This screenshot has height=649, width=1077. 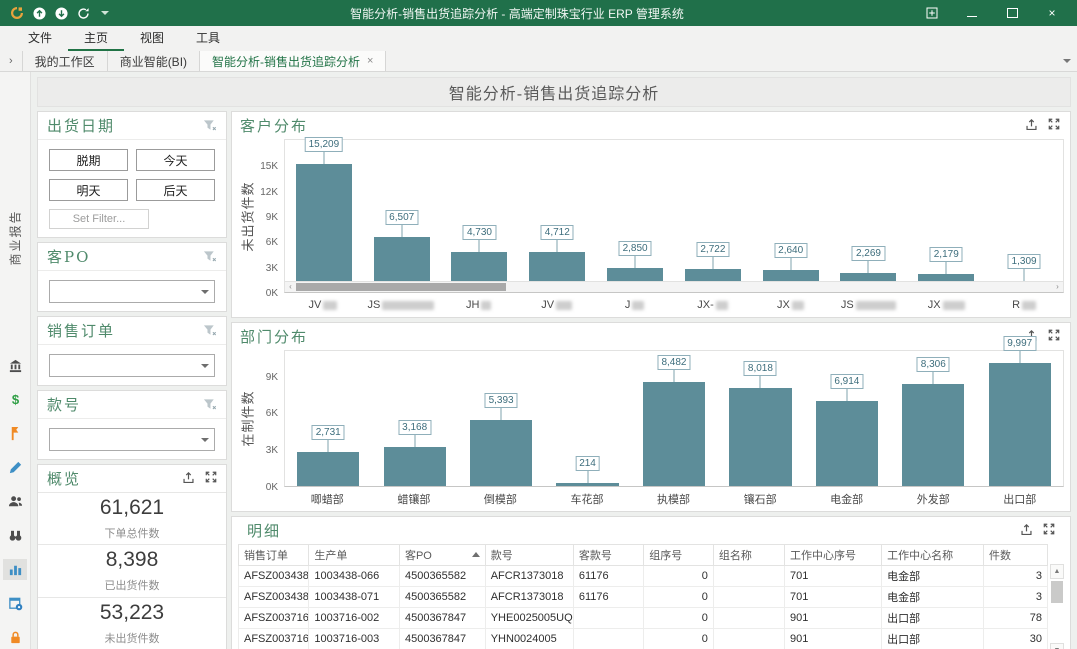 What do you see at coordinates (932, 13) in the screenshot?
I see `dock-window-icon` at bounding box center [932, 13].